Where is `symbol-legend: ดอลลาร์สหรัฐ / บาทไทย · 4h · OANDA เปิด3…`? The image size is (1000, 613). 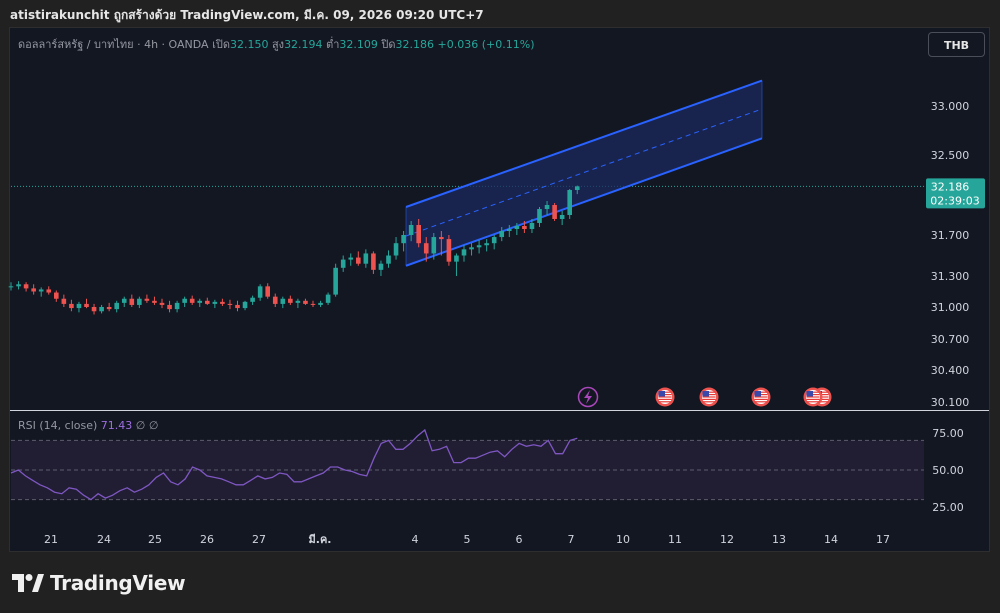 symbol-legend: ดอลลาร์สหรัฐ / บาทไทย · 4h · OANDA เปิด3… is located at coordinates (276, 44).